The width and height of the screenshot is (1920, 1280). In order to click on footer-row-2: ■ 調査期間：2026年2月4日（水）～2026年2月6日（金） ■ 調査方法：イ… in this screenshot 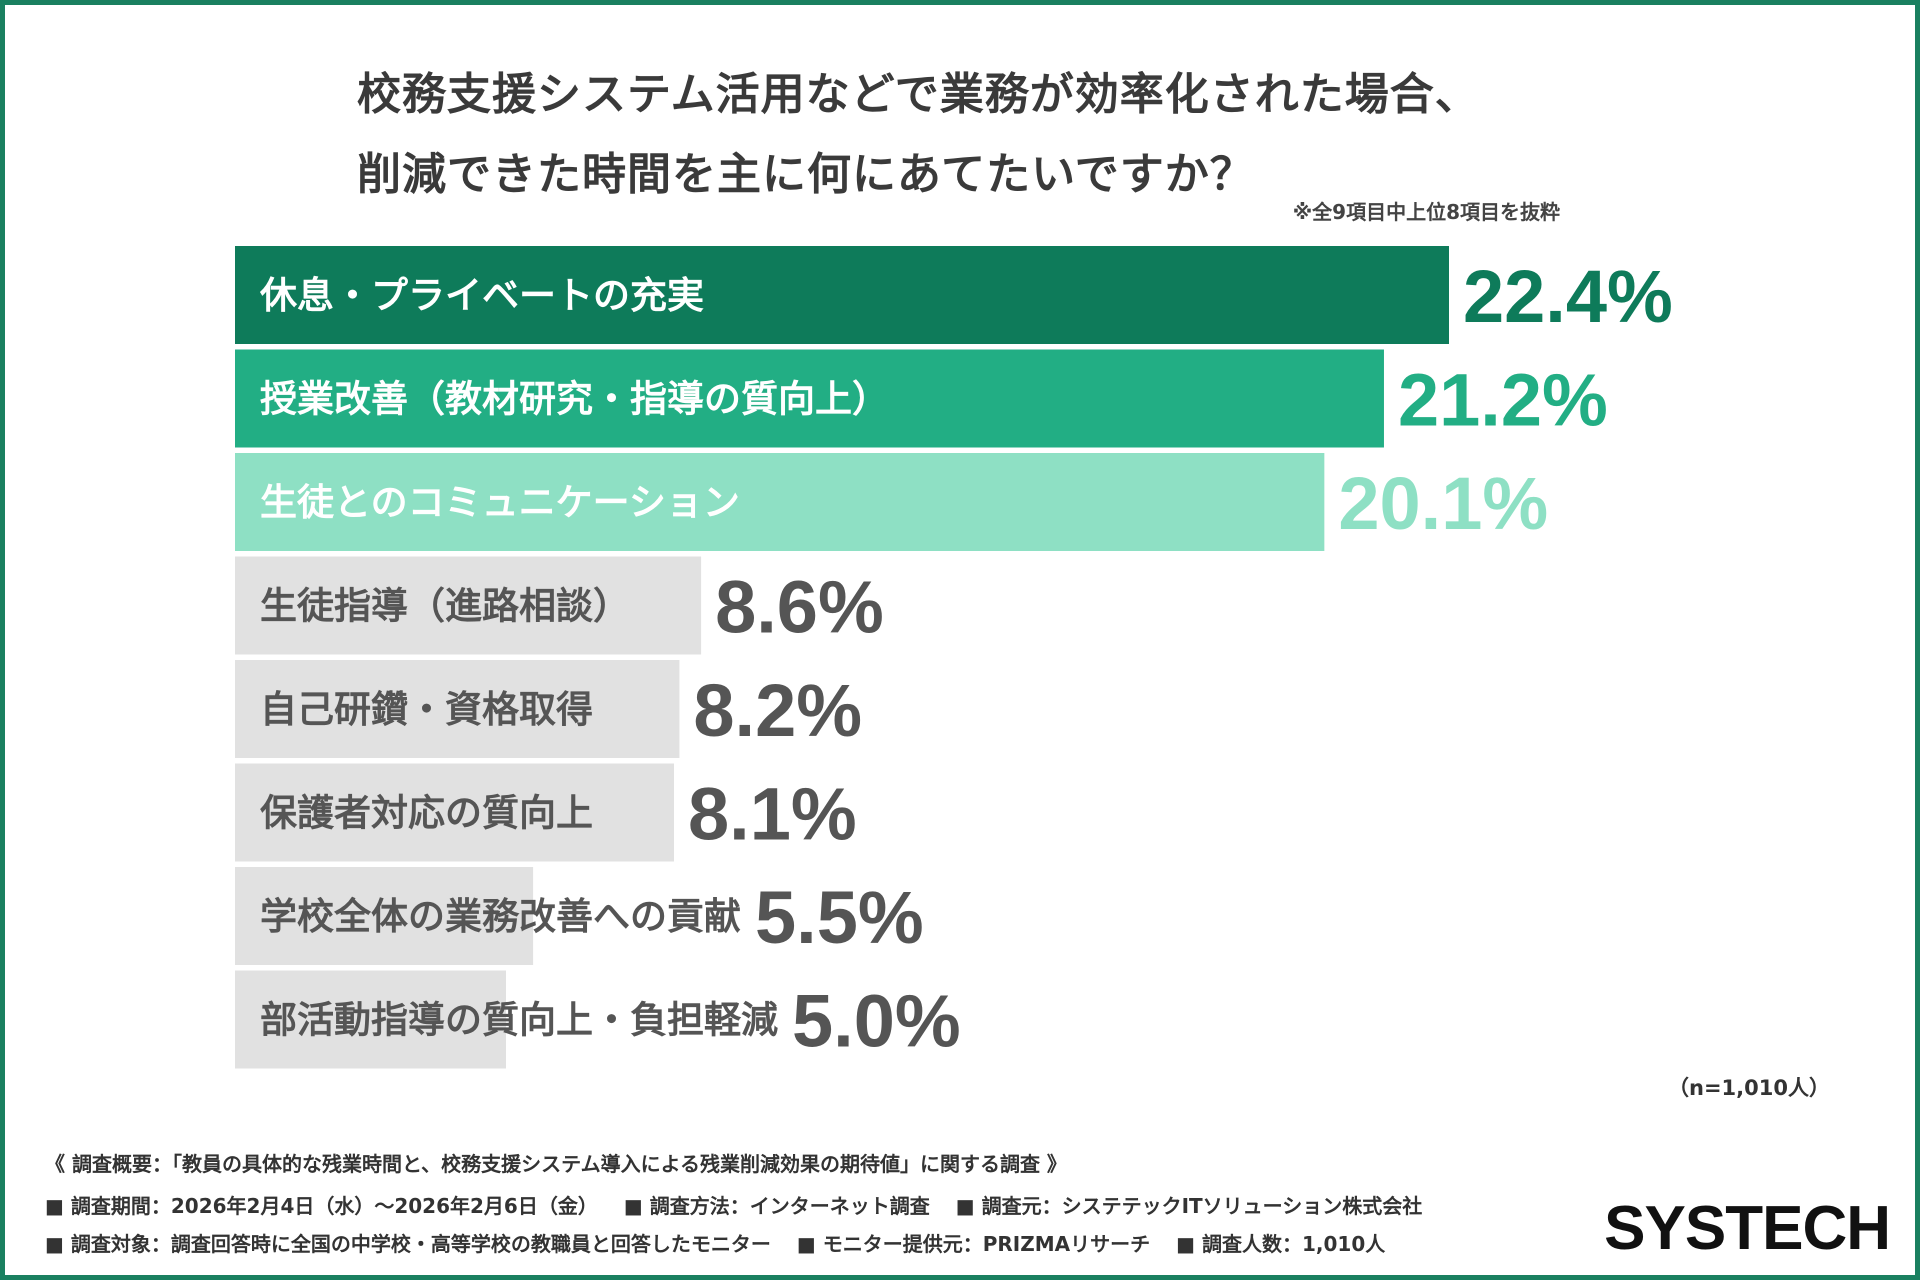, I will do `click(733, 1204)`.